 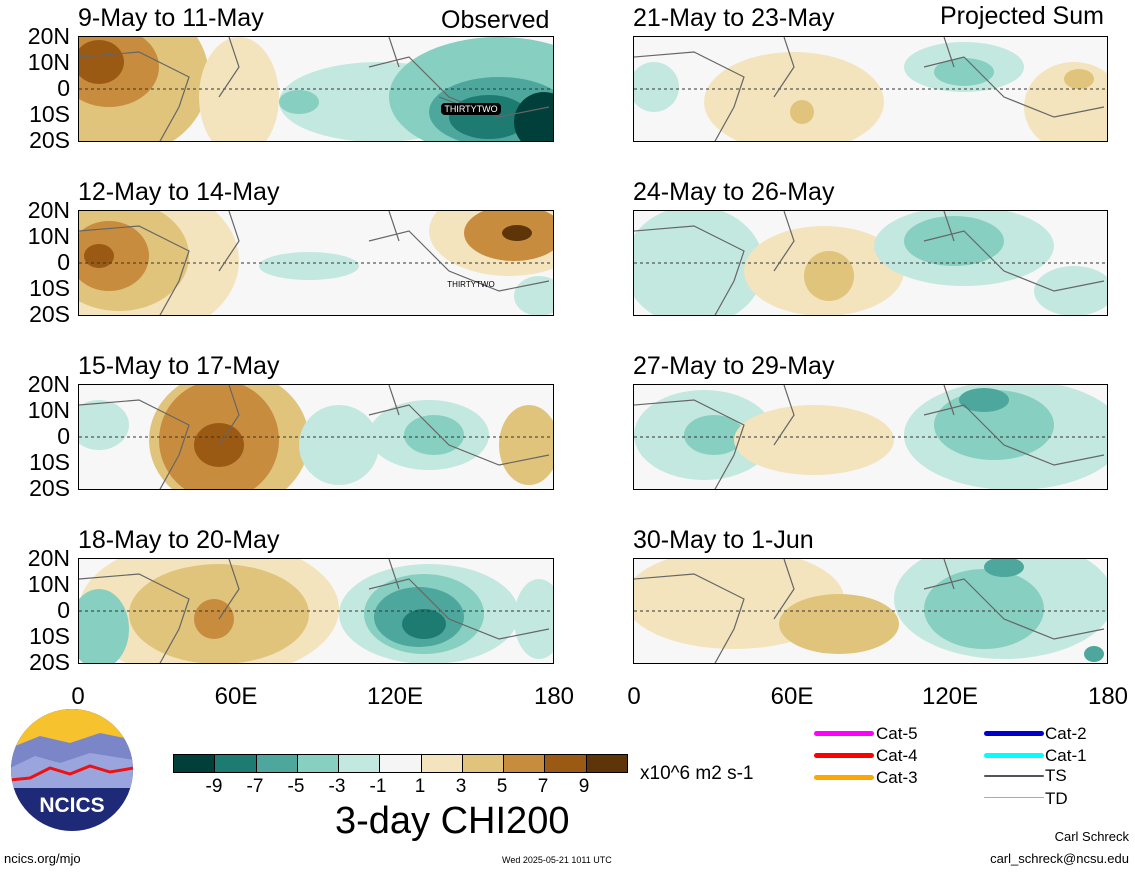 What do you see at coordinates (171, 18) in the screenshot?
I see `panel-title: 9-May to 11-May` at bounding box center [171, 18].